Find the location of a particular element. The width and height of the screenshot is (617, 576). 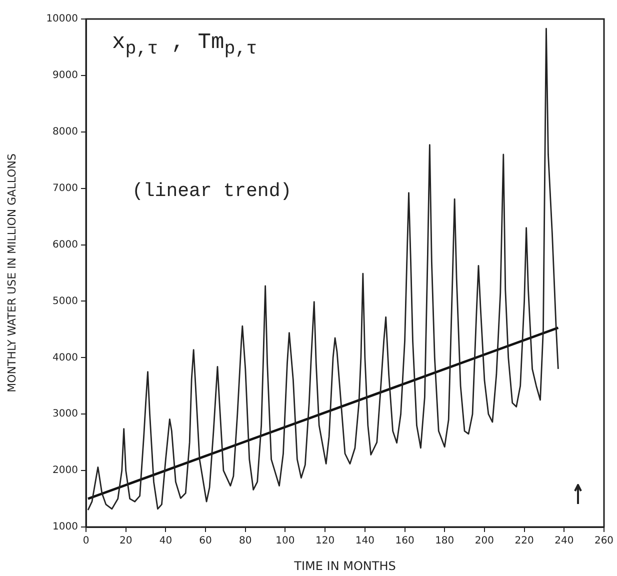

x-tick-label: 140 is located at coordinates (364, 541).